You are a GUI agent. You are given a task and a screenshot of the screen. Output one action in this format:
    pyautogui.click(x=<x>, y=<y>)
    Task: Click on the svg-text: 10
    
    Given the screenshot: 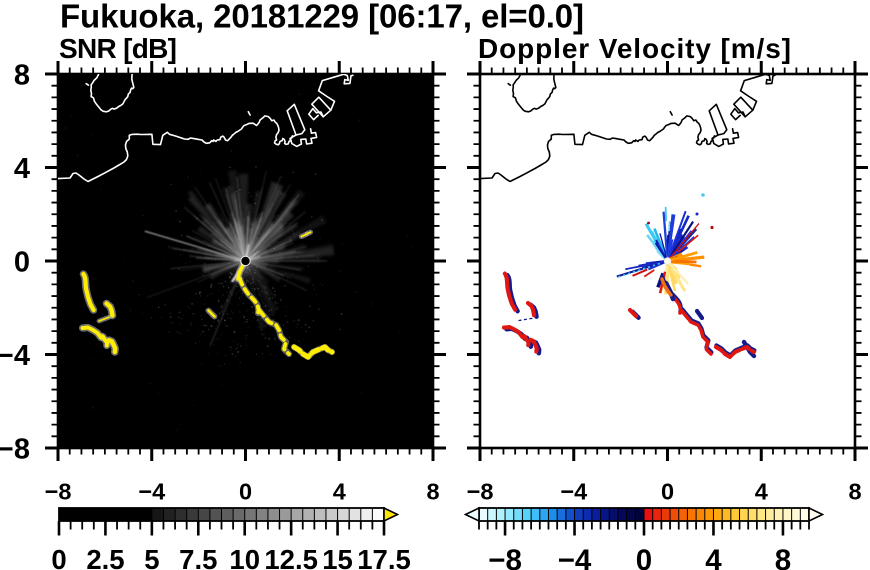 What is the action you would take?
    pyautogui.click(x=244, y=557)
    